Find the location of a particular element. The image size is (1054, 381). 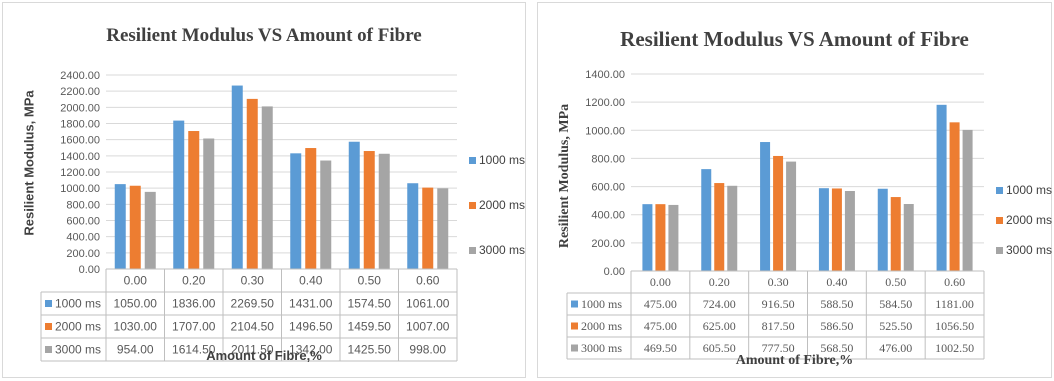

table-series-label: 2000 ms is located at coordinates (601, 326).